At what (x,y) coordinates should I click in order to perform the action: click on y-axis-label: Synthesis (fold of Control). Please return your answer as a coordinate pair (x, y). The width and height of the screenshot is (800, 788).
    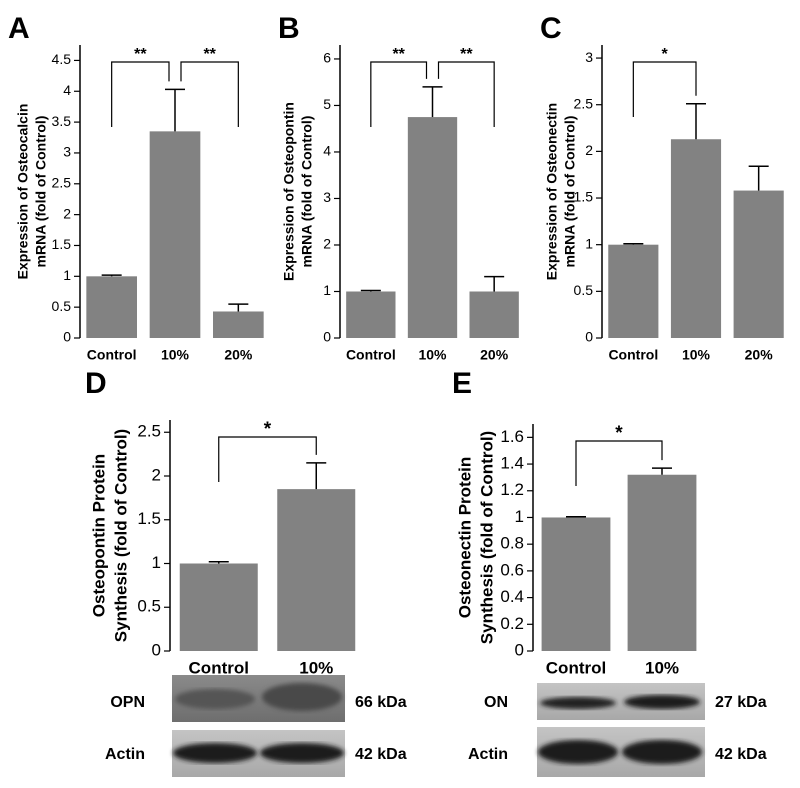
    Looking at the image, I should click on (486, 537).